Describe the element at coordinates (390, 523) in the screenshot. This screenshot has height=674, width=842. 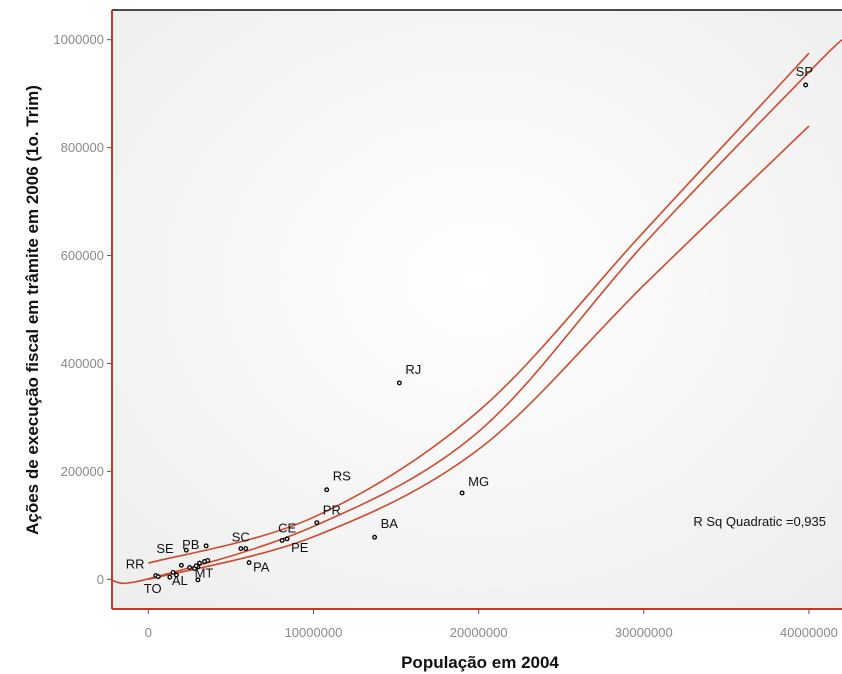
I see `point-label-ba: BA` at that location.